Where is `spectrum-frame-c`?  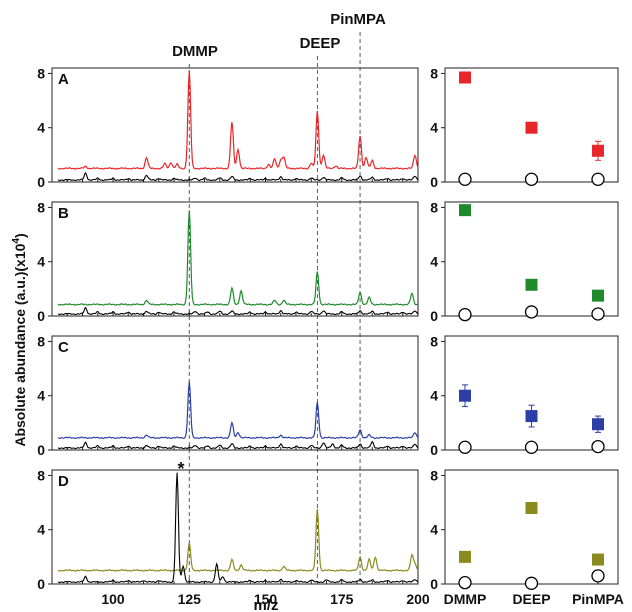
spectrum-frame-c is located at coordinates (235, 393).